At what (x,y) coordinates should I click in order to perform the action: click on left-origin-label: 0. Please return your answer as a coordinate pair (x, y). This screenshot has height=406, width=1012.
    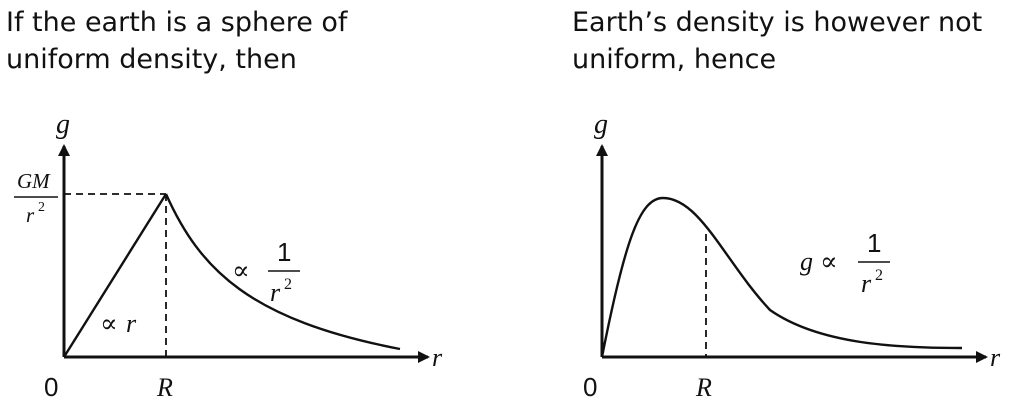
    Looking at the image, I should click on (51, 387).